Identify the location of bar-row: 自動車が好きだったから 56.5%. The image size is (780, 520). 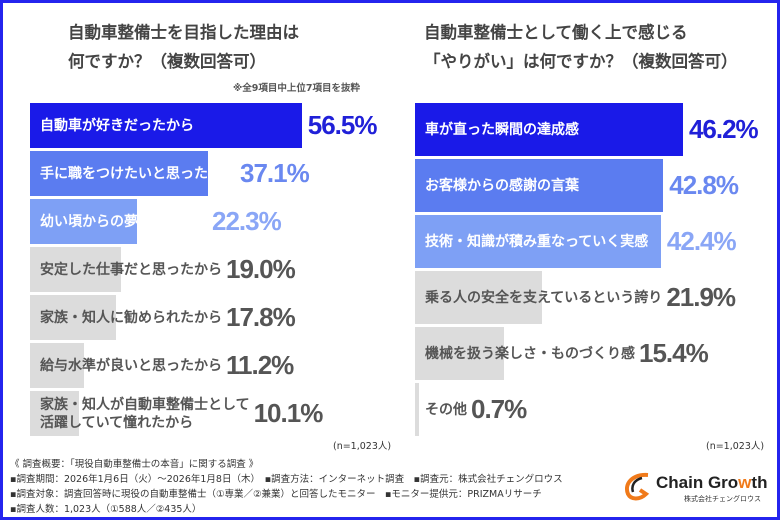
(204, 125).